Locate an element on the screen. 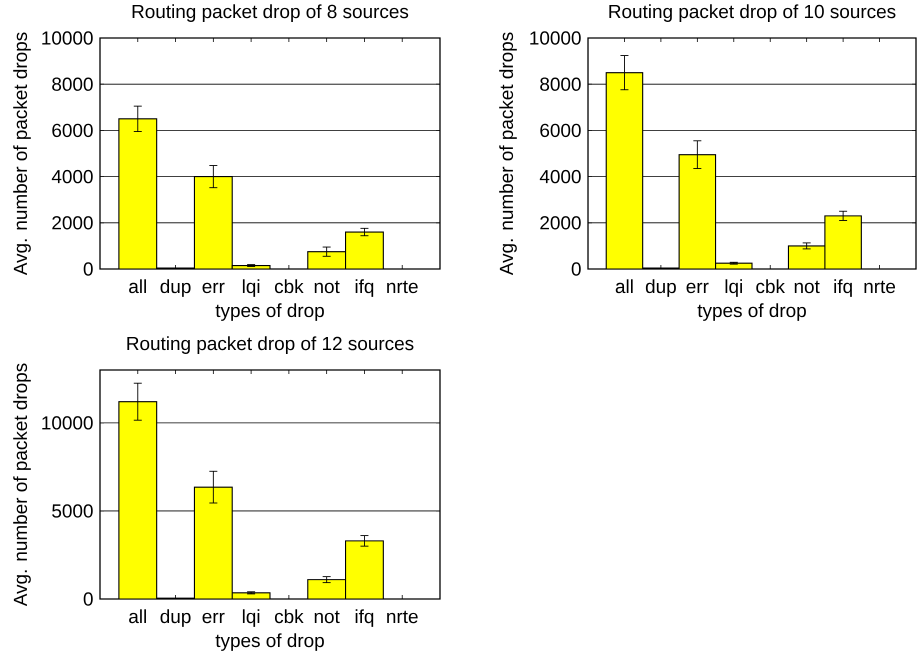  y-tick-label: 5000 is located at coordinates (72, 511).